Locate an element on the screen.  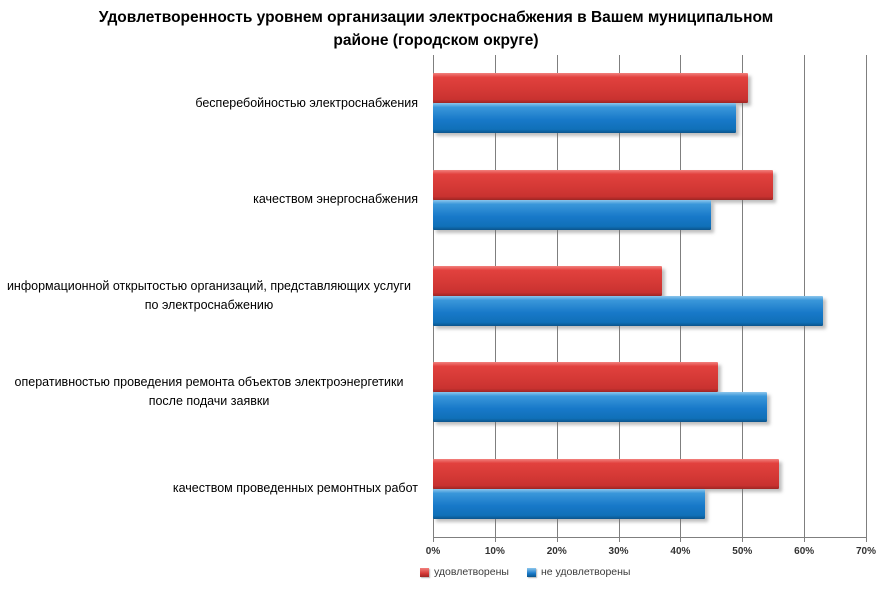
legend-item: удовлетворены is located at coordinates (464, 572).